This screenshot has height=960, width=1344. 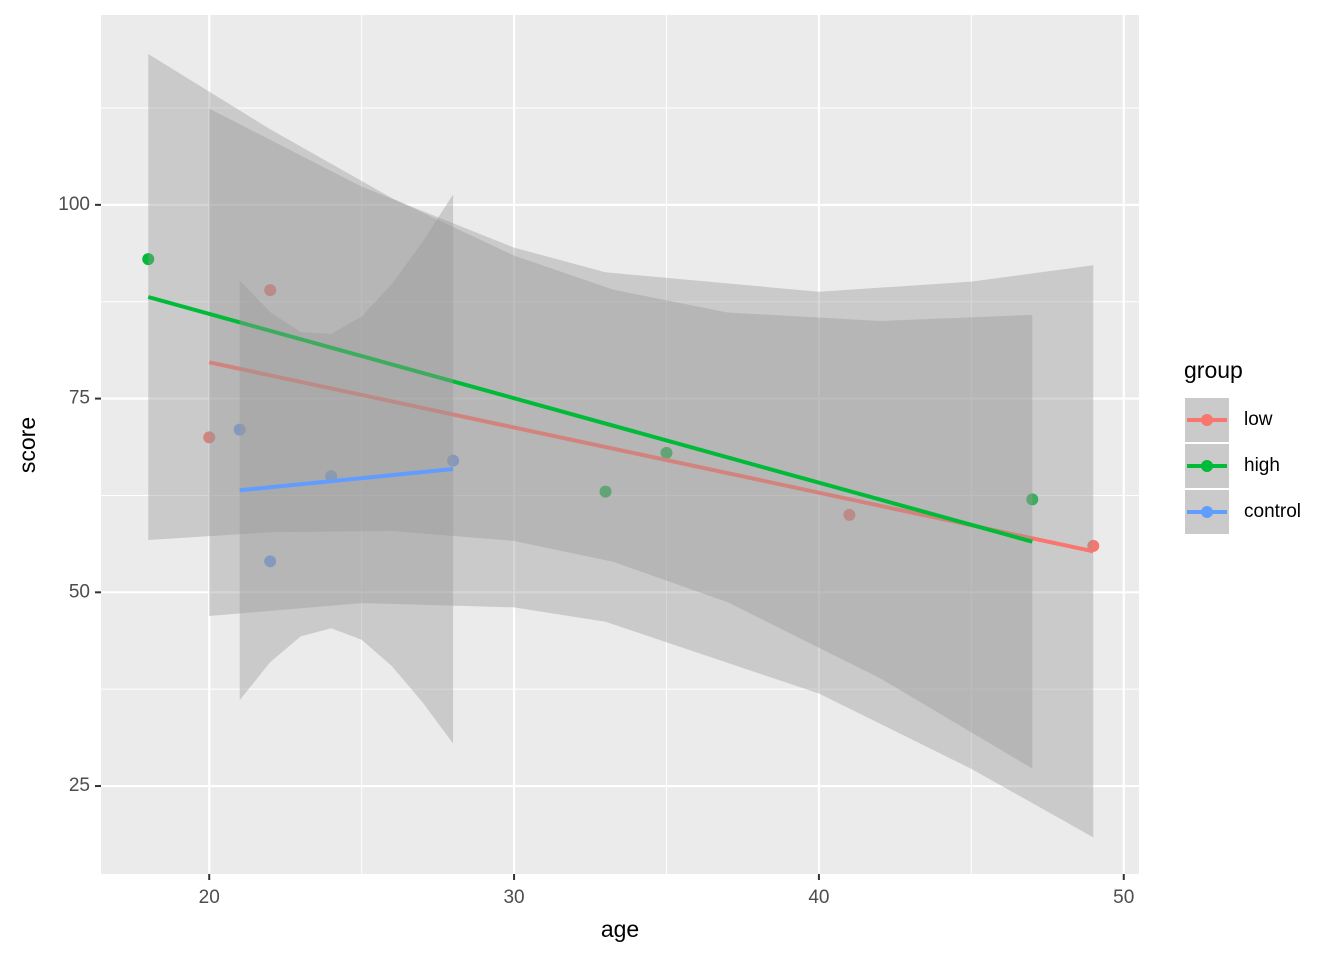 What do you see at coordinates (74, 204) in the screenshot?
I see `y-tick-label: 100` at bounding box center [74, 204].